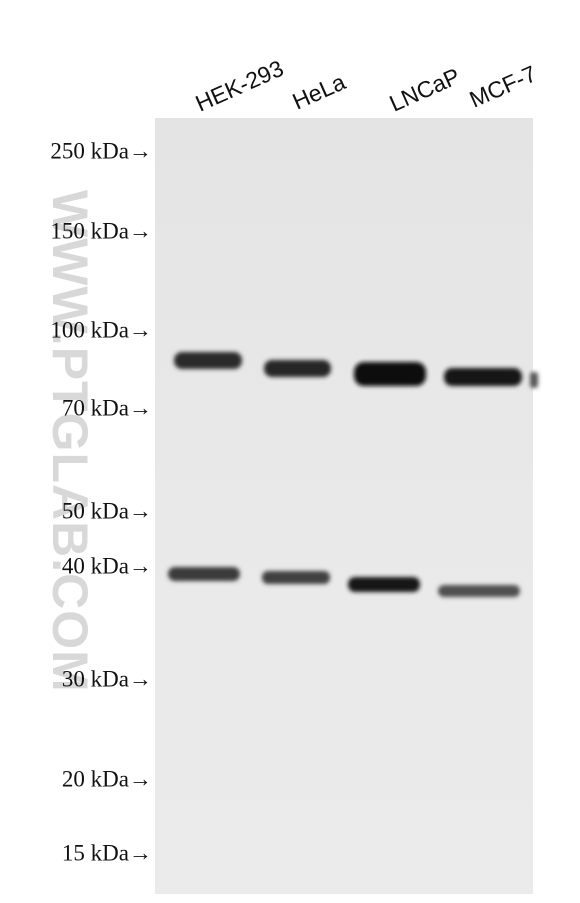 This screenshot has width=580, height=903. I want to click on lane-label: HeLa, so click(318, 91).